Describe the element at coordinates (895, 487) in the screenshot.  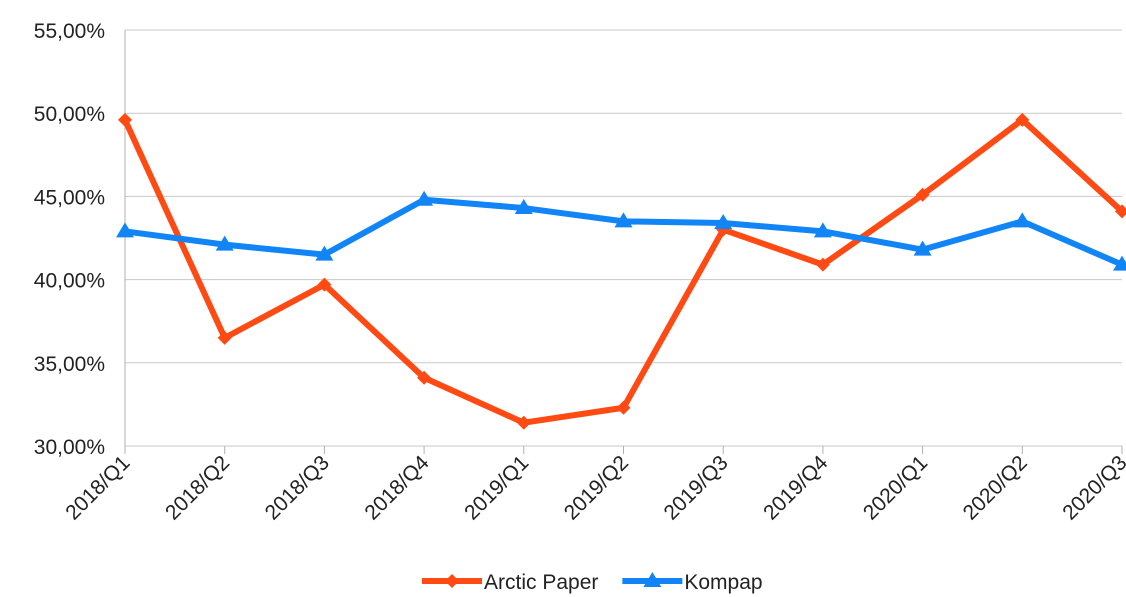
I see `x-tick-label: 2020/Q1` at that location.